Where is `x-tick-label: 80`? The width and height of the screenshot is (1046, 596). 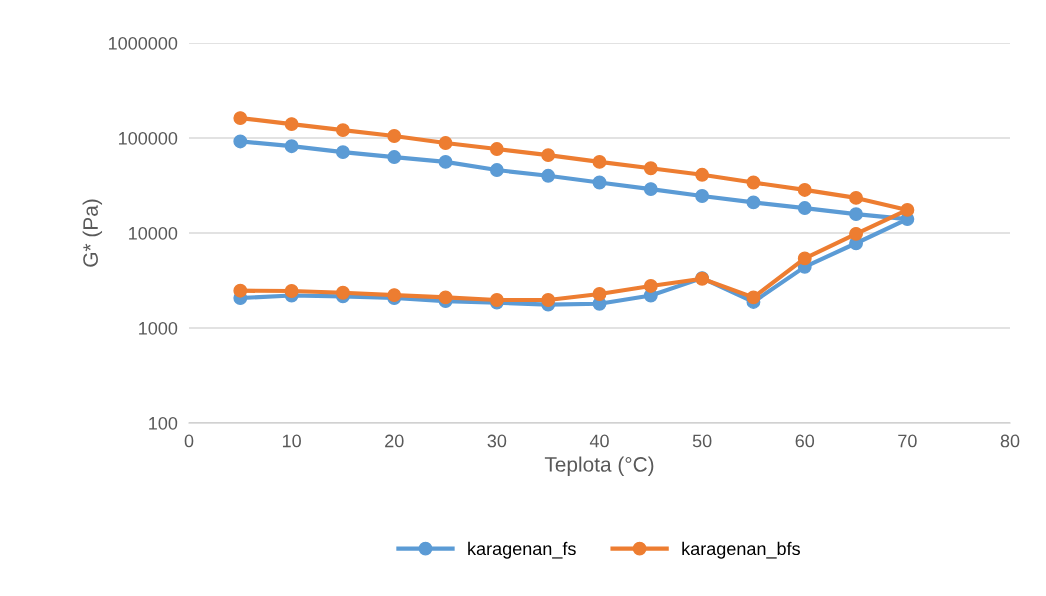 x-tick-label: 80 is located at coordinates (1010, 441).